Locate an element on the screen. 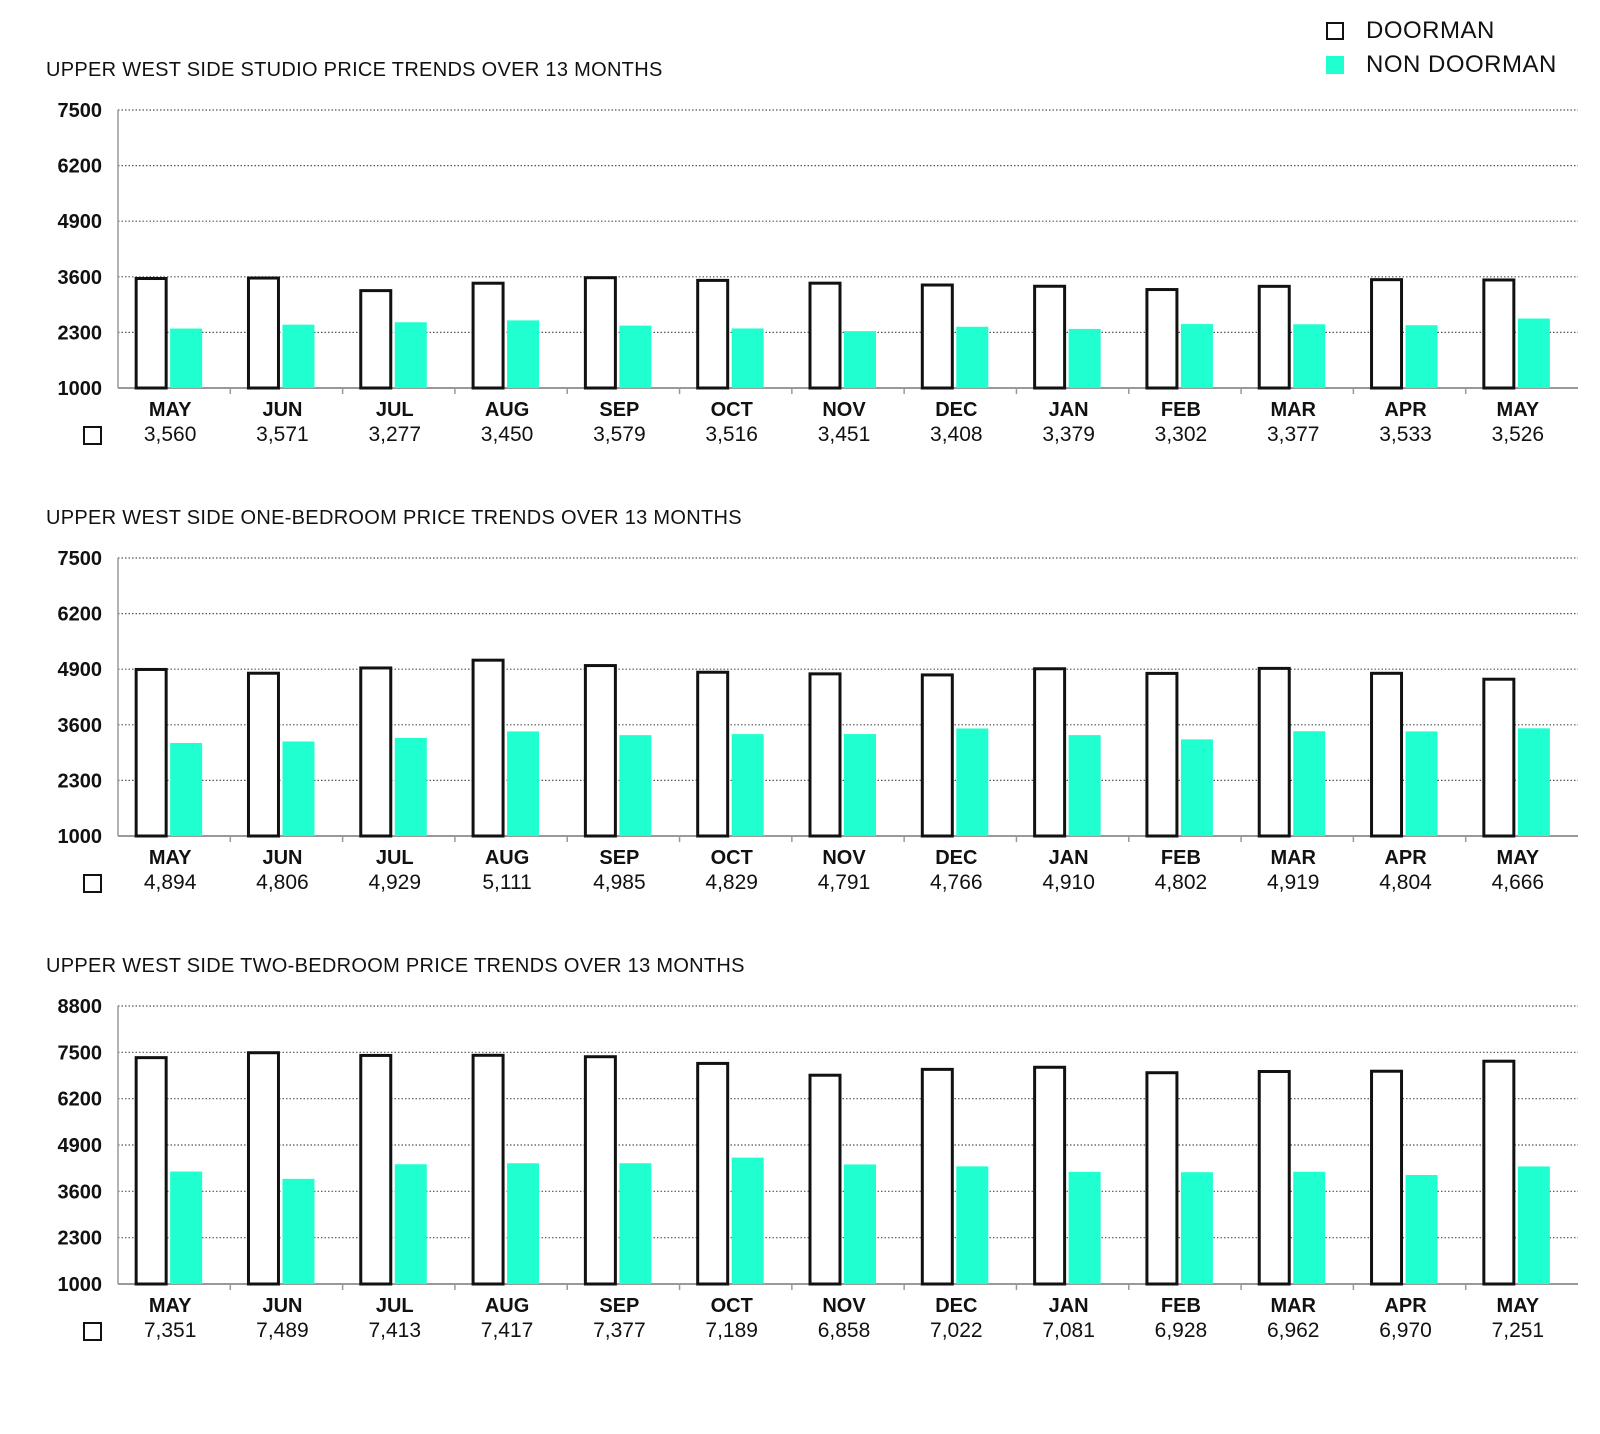 The image size is (1600, 1434). legend-label-non-doorman: NON DOORMAN is located at coordinates (1461, 64).